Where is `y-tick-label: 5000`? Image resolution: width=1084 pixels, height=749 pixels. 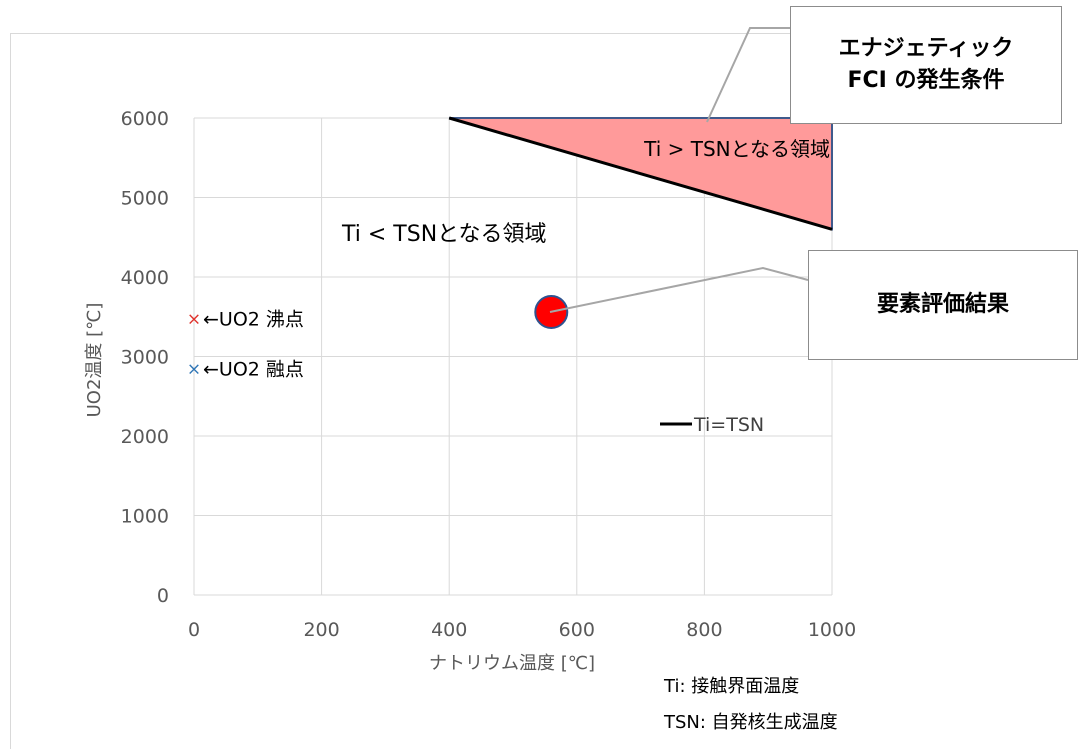
y-tick-label: 5000 is located at coordinates (145, 199).